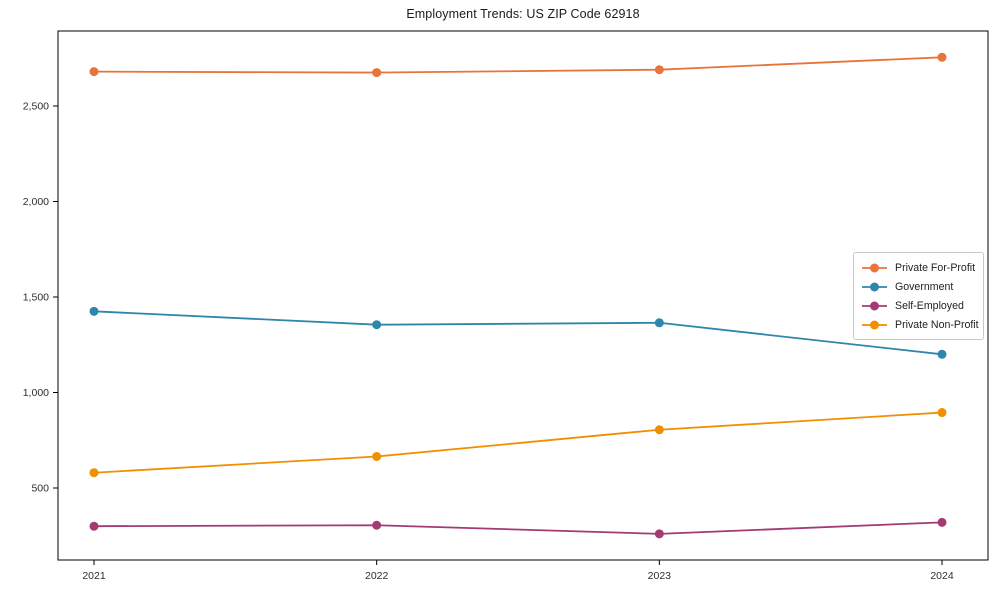 The image size is (1000, 600). I want to click on y-tick-label: 500, so click(40, 489).